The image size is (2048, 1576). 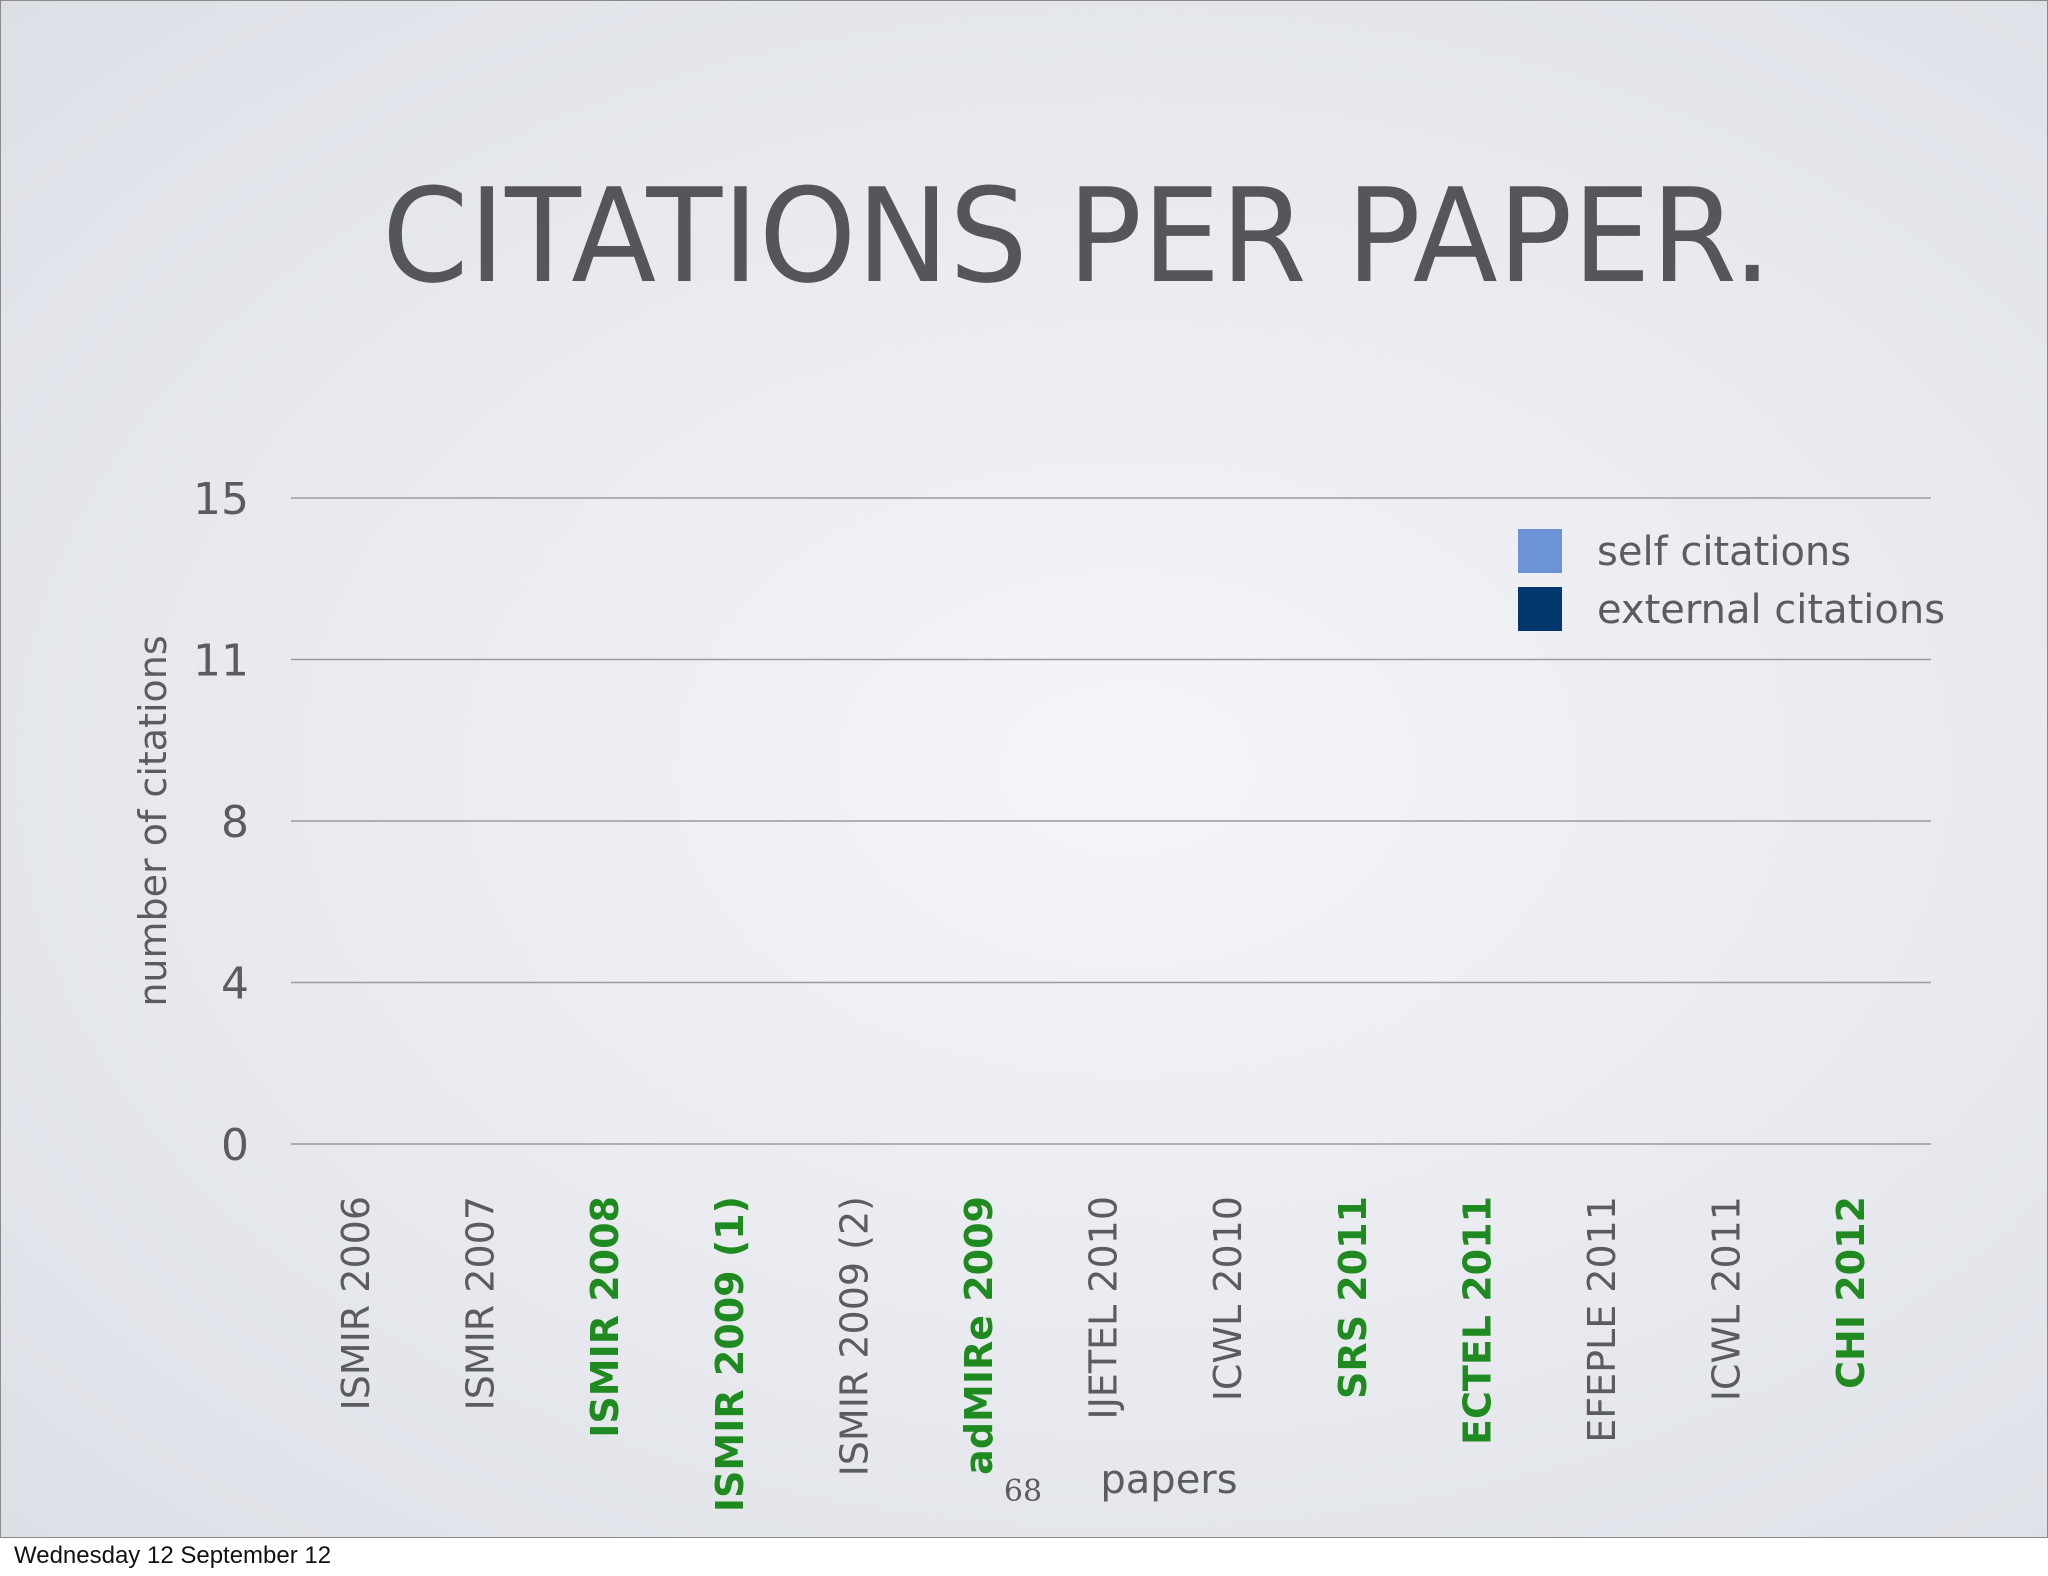 What do you see at coordinates (481, 1303) in the screenshot?
I see `x-tick-label: ISMIR 2007` at bounding box center [481, 1303].